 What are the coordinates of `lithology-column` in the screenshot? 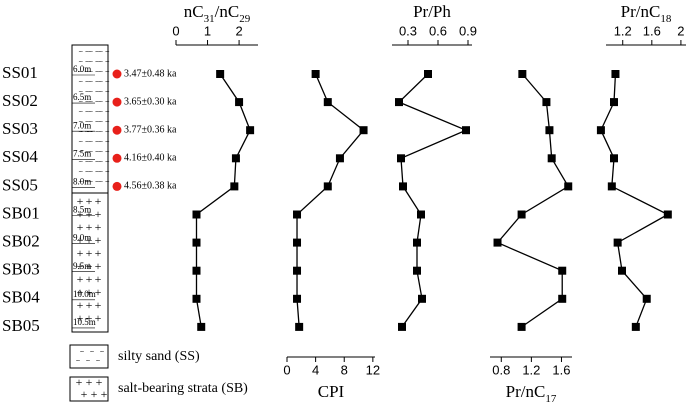 It's located at (90, 188).